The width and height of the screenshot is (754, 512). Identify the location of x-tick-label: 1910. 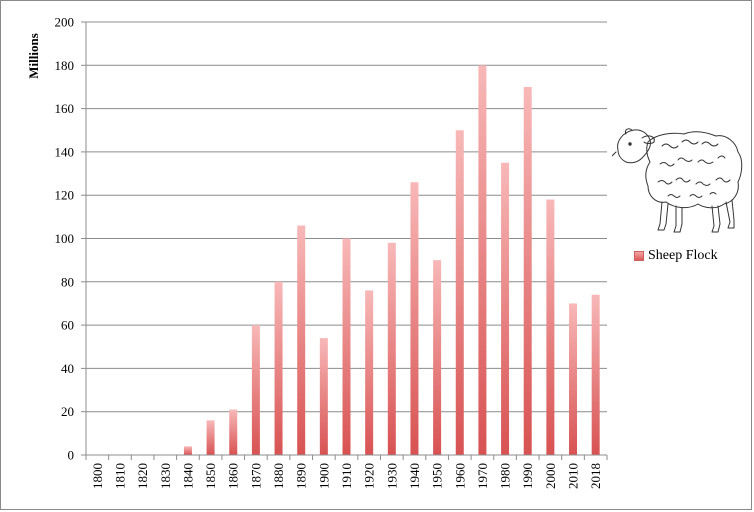
(346, 476).